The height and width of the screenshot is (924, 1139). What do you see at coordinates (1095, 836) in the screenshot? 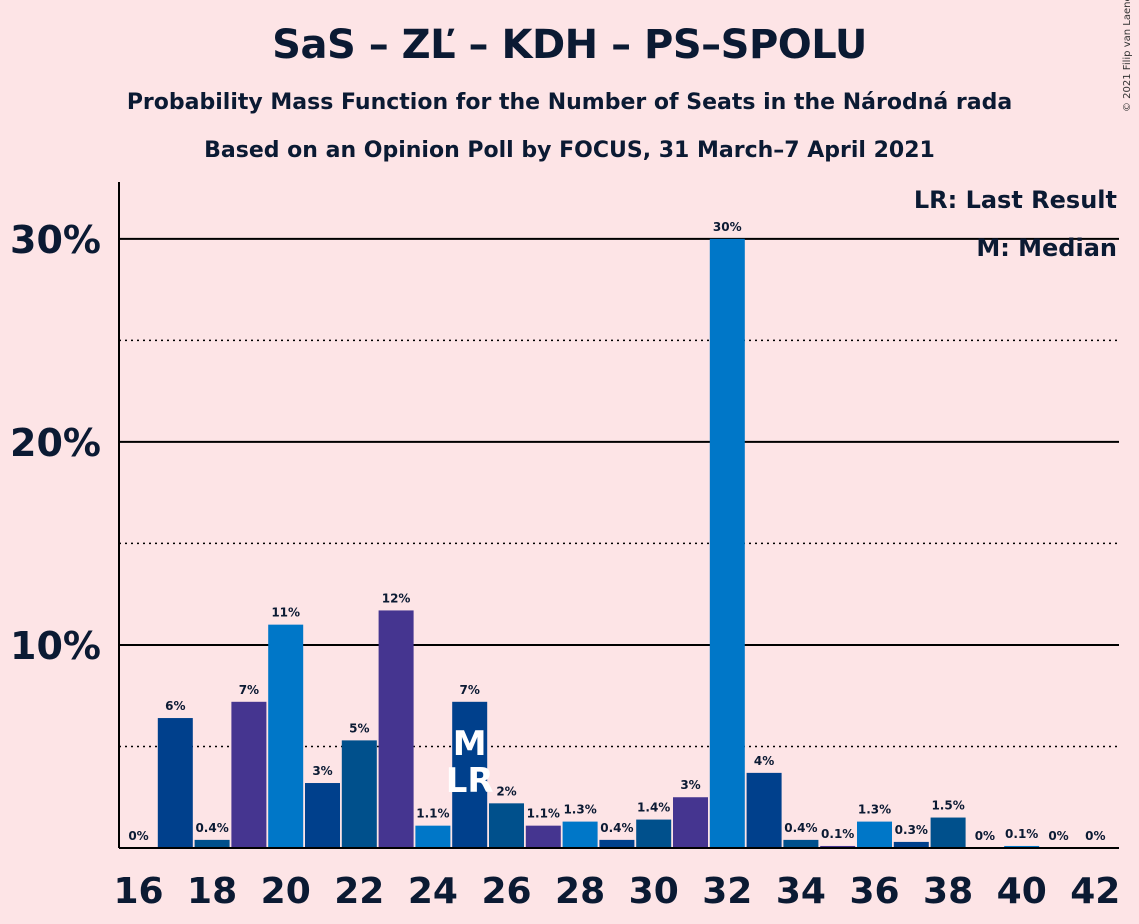
I see `bar-label-42: 0%` at bounding box center [1095, 836].